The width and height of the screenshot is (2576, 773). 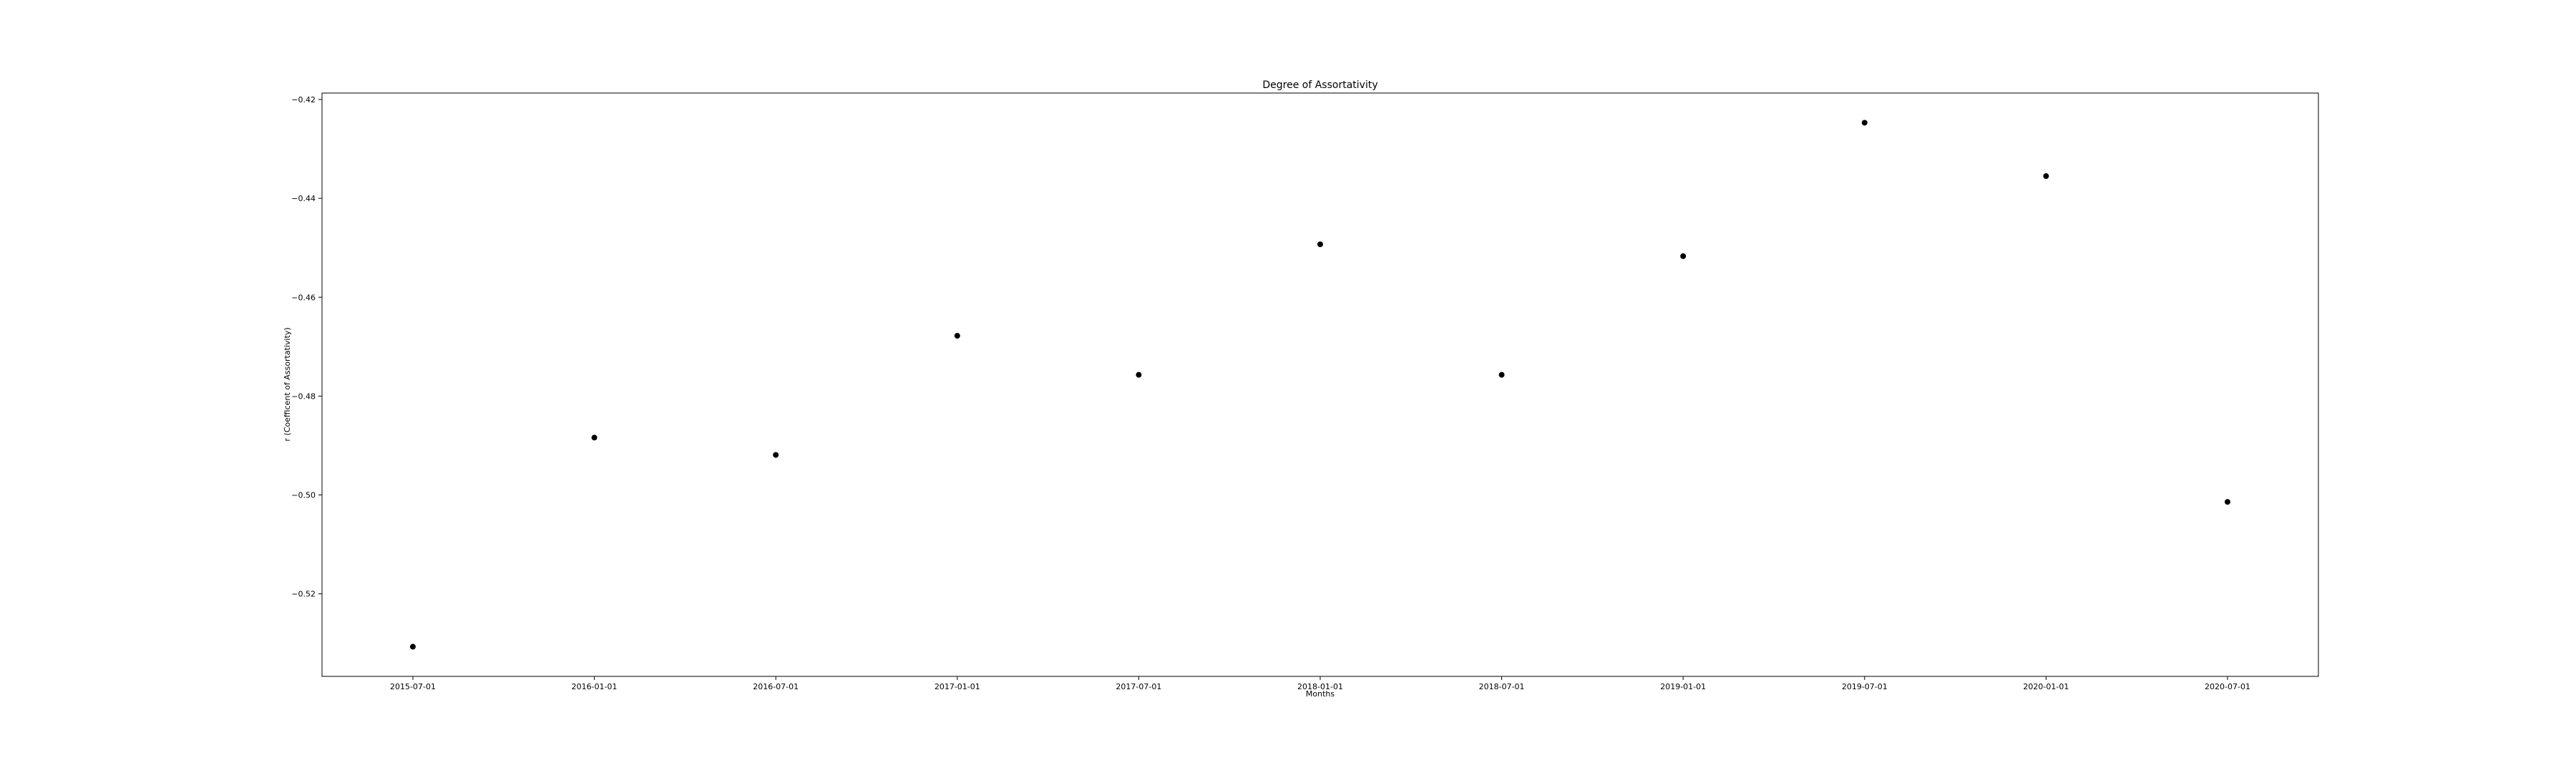 What do you see at coordinates (776, 686) in the screenshot?
I see `x-tick-label: 2016-07-01` at bounding box center [776, 686].